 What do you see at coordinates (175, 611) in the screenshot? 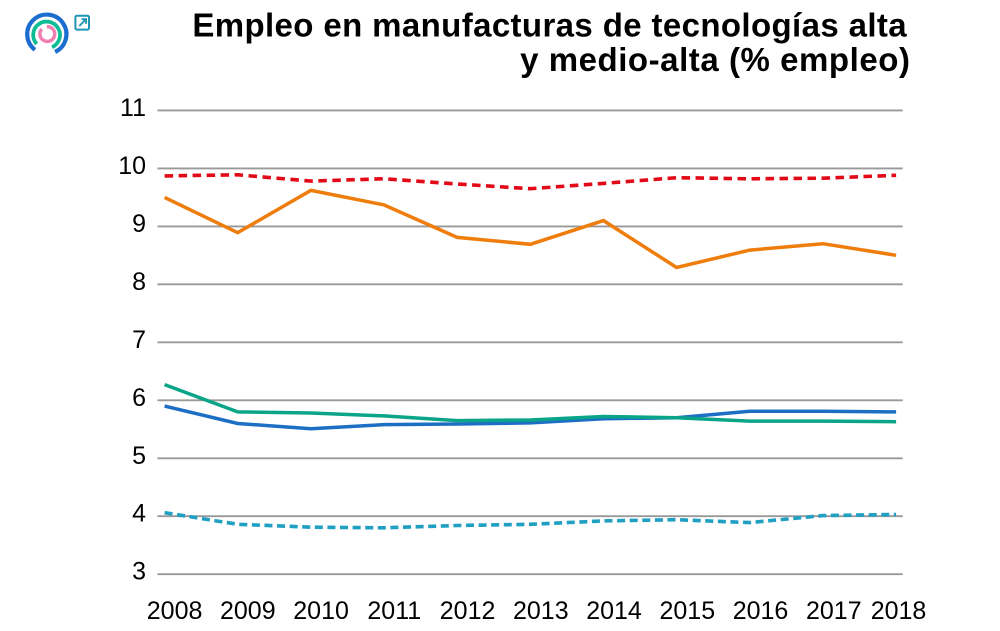
I see `svg-text: 2008` at bounding box center [175, 611].